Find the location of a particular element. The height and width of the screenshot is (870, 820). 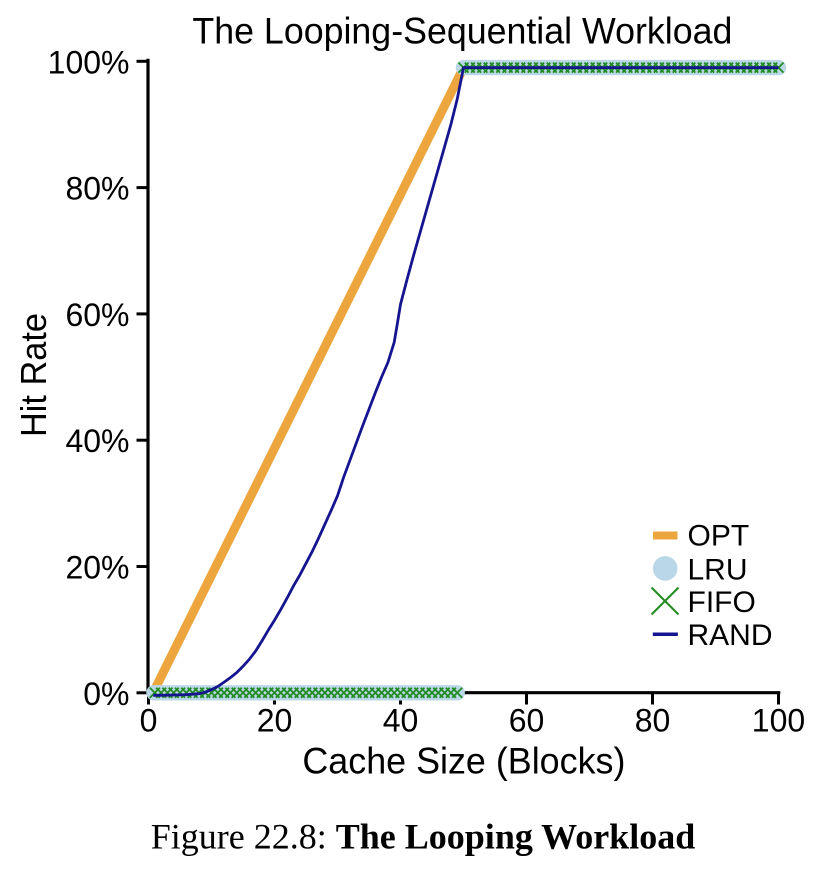

svg-text: 40% is located at coordinates (97, 441).